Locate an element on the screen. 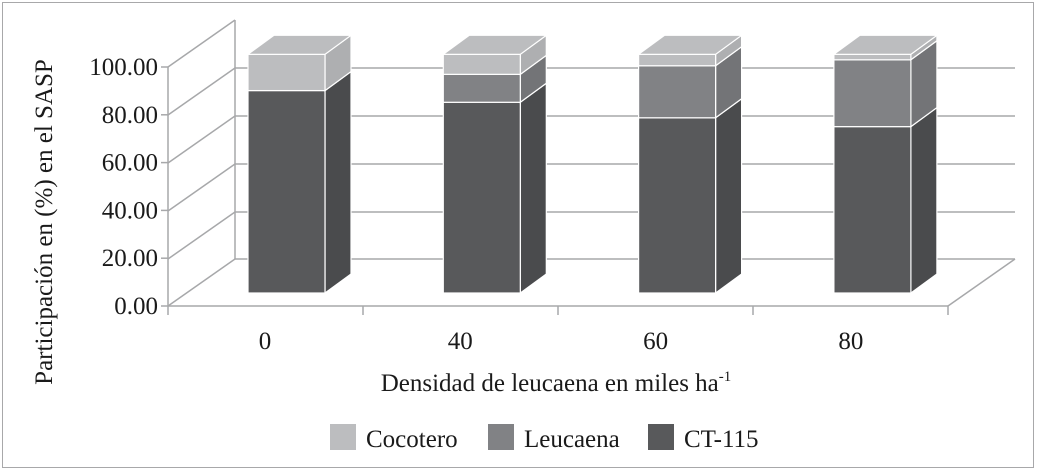  legend-swatch-Leucaena is located at coordinates (501, 437).